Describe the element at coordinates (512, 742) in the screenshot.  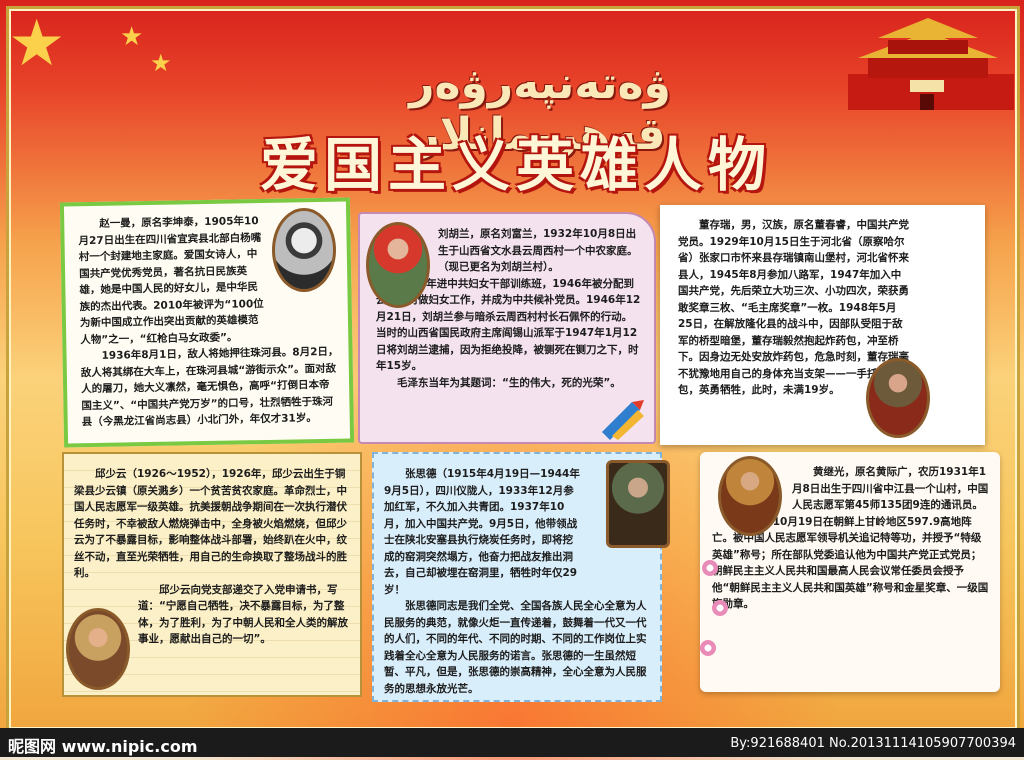
I see `watermark-bar` at that location.